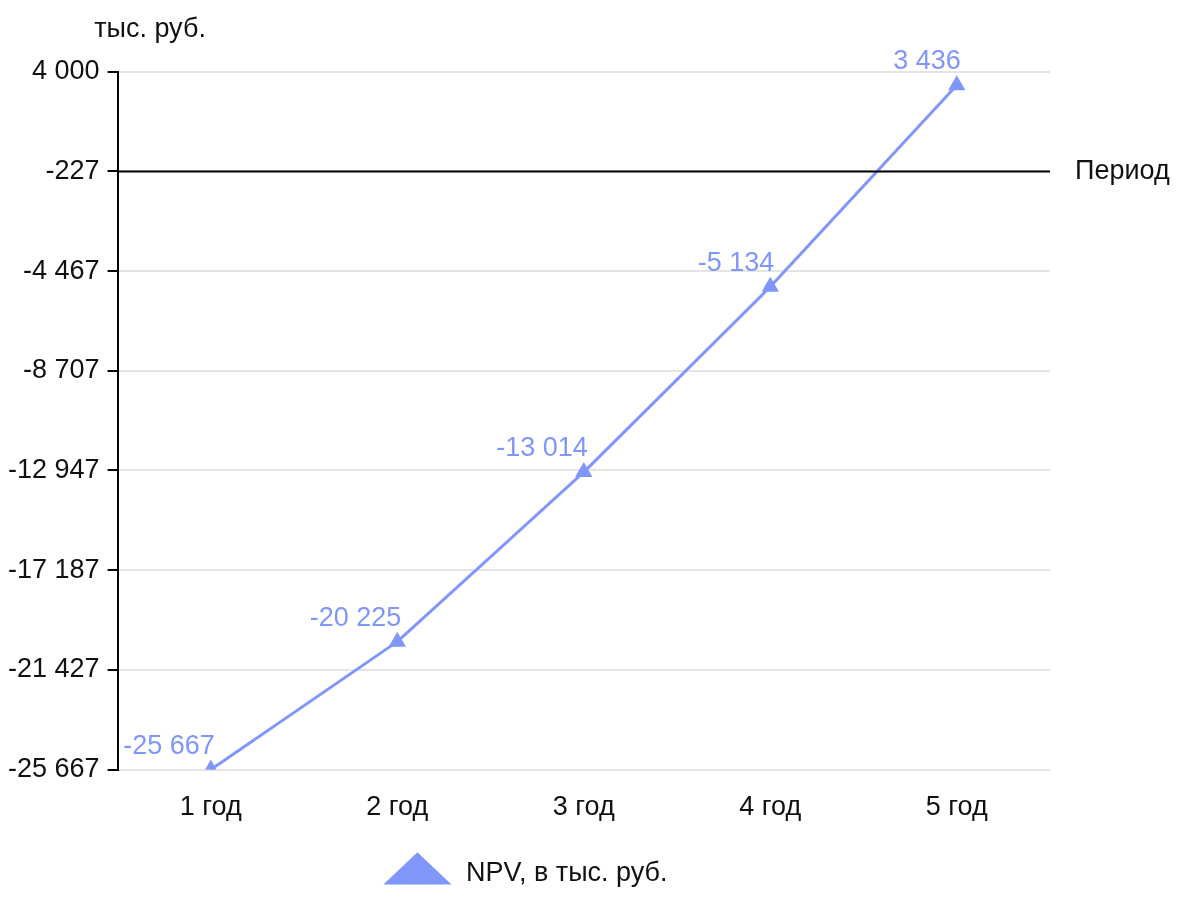  Describe the element at coordinates (66, 70) in the screenshot. I see `y-tick-label: 4 000` at that location.